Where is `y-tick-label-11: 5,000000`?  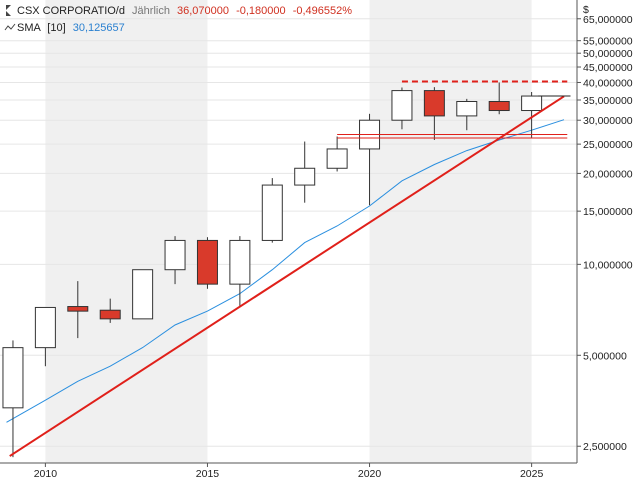
y-tick-label-11: 5,000000 is located at coordinates (605, 356).